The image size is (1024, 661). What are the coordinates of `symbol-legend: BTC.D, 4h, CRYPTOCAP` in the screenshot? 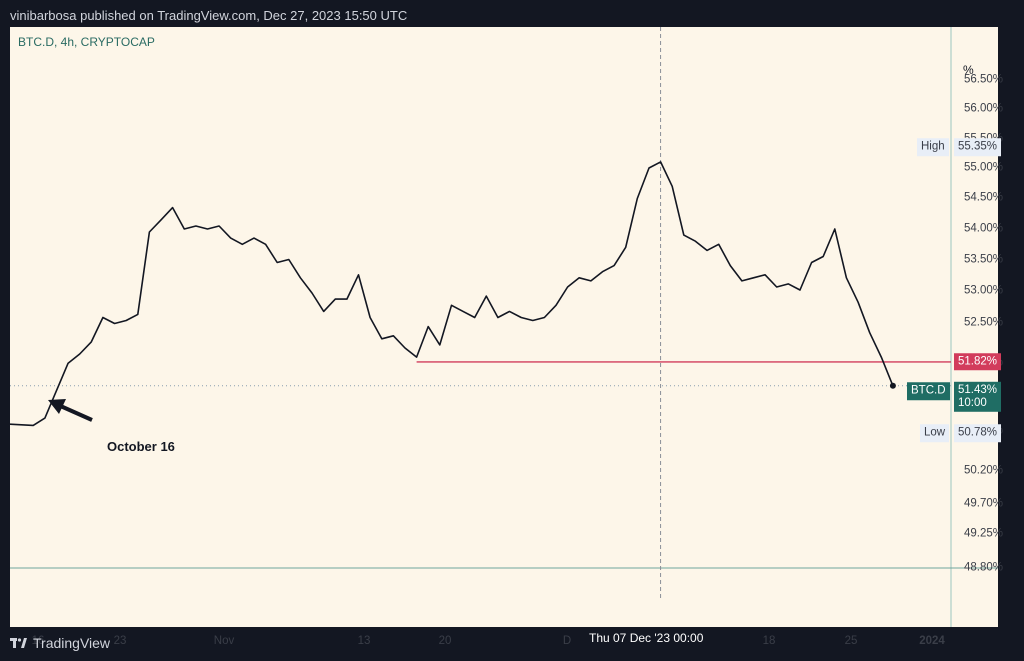 It's located at (86, 42).